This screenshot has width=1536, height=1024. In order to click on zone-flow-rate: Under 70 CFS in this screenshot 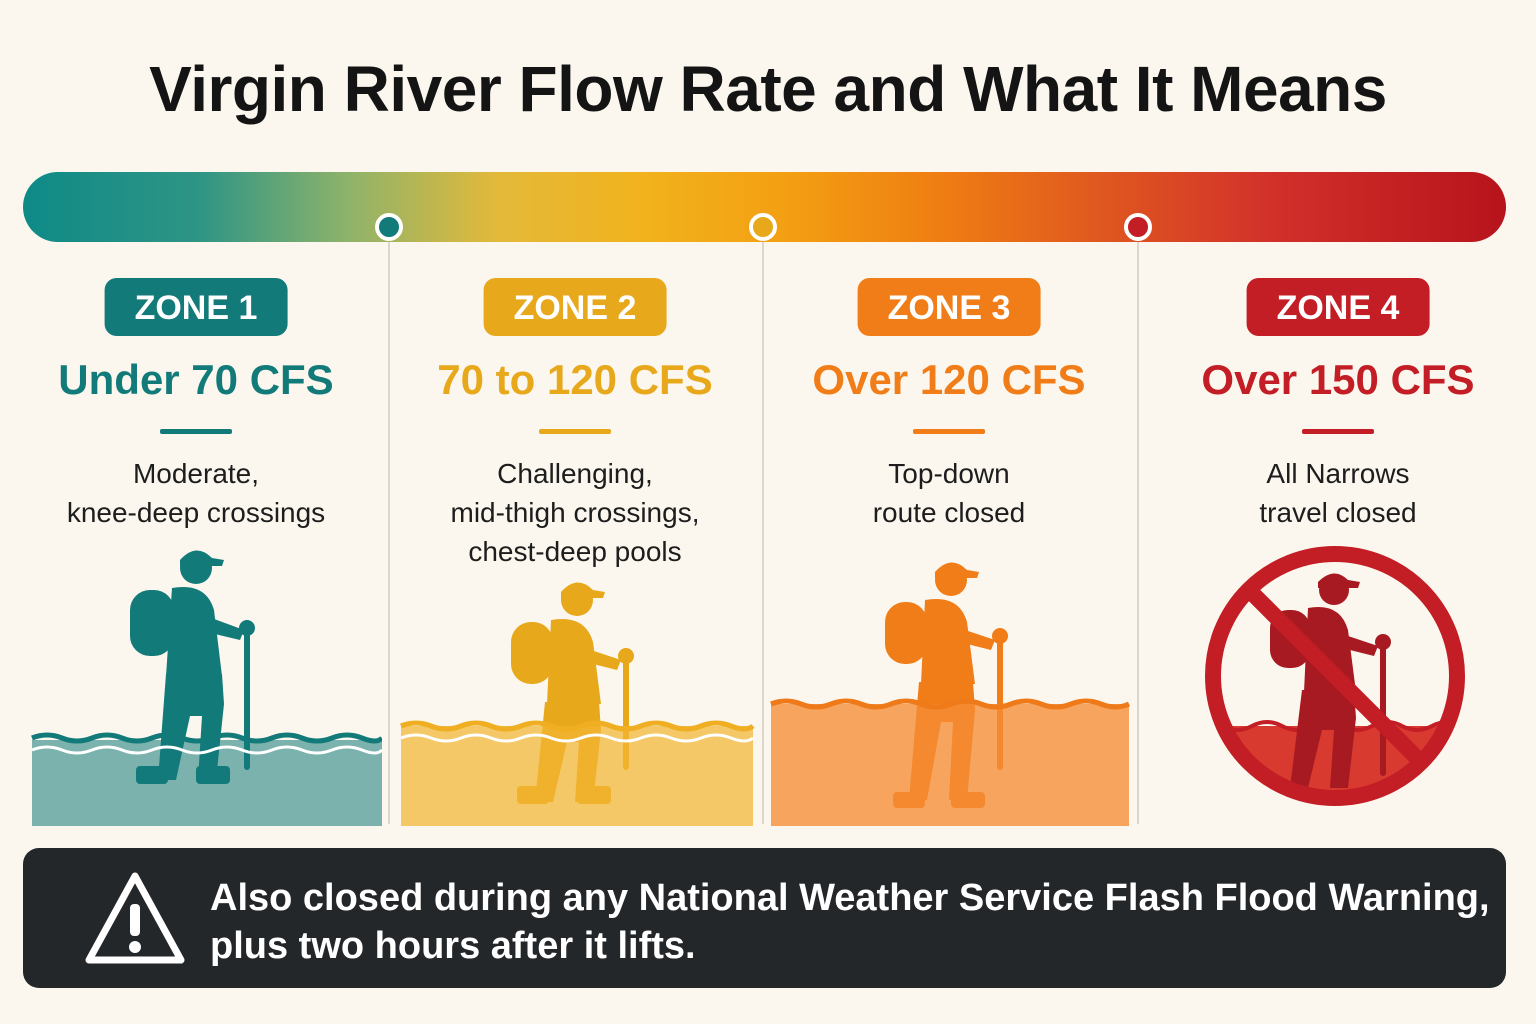, I will do `click(196, 379)`.